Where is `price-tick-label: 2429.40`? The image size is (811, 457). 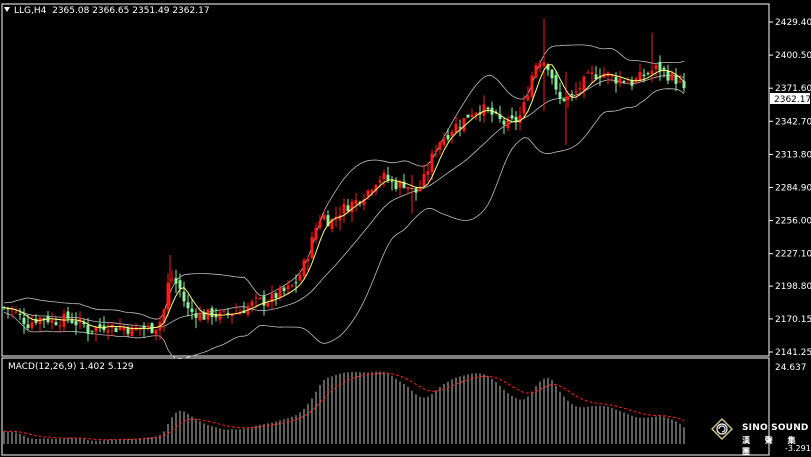 price-tick-label: 2429.40 is located at coordinates (793, 23).